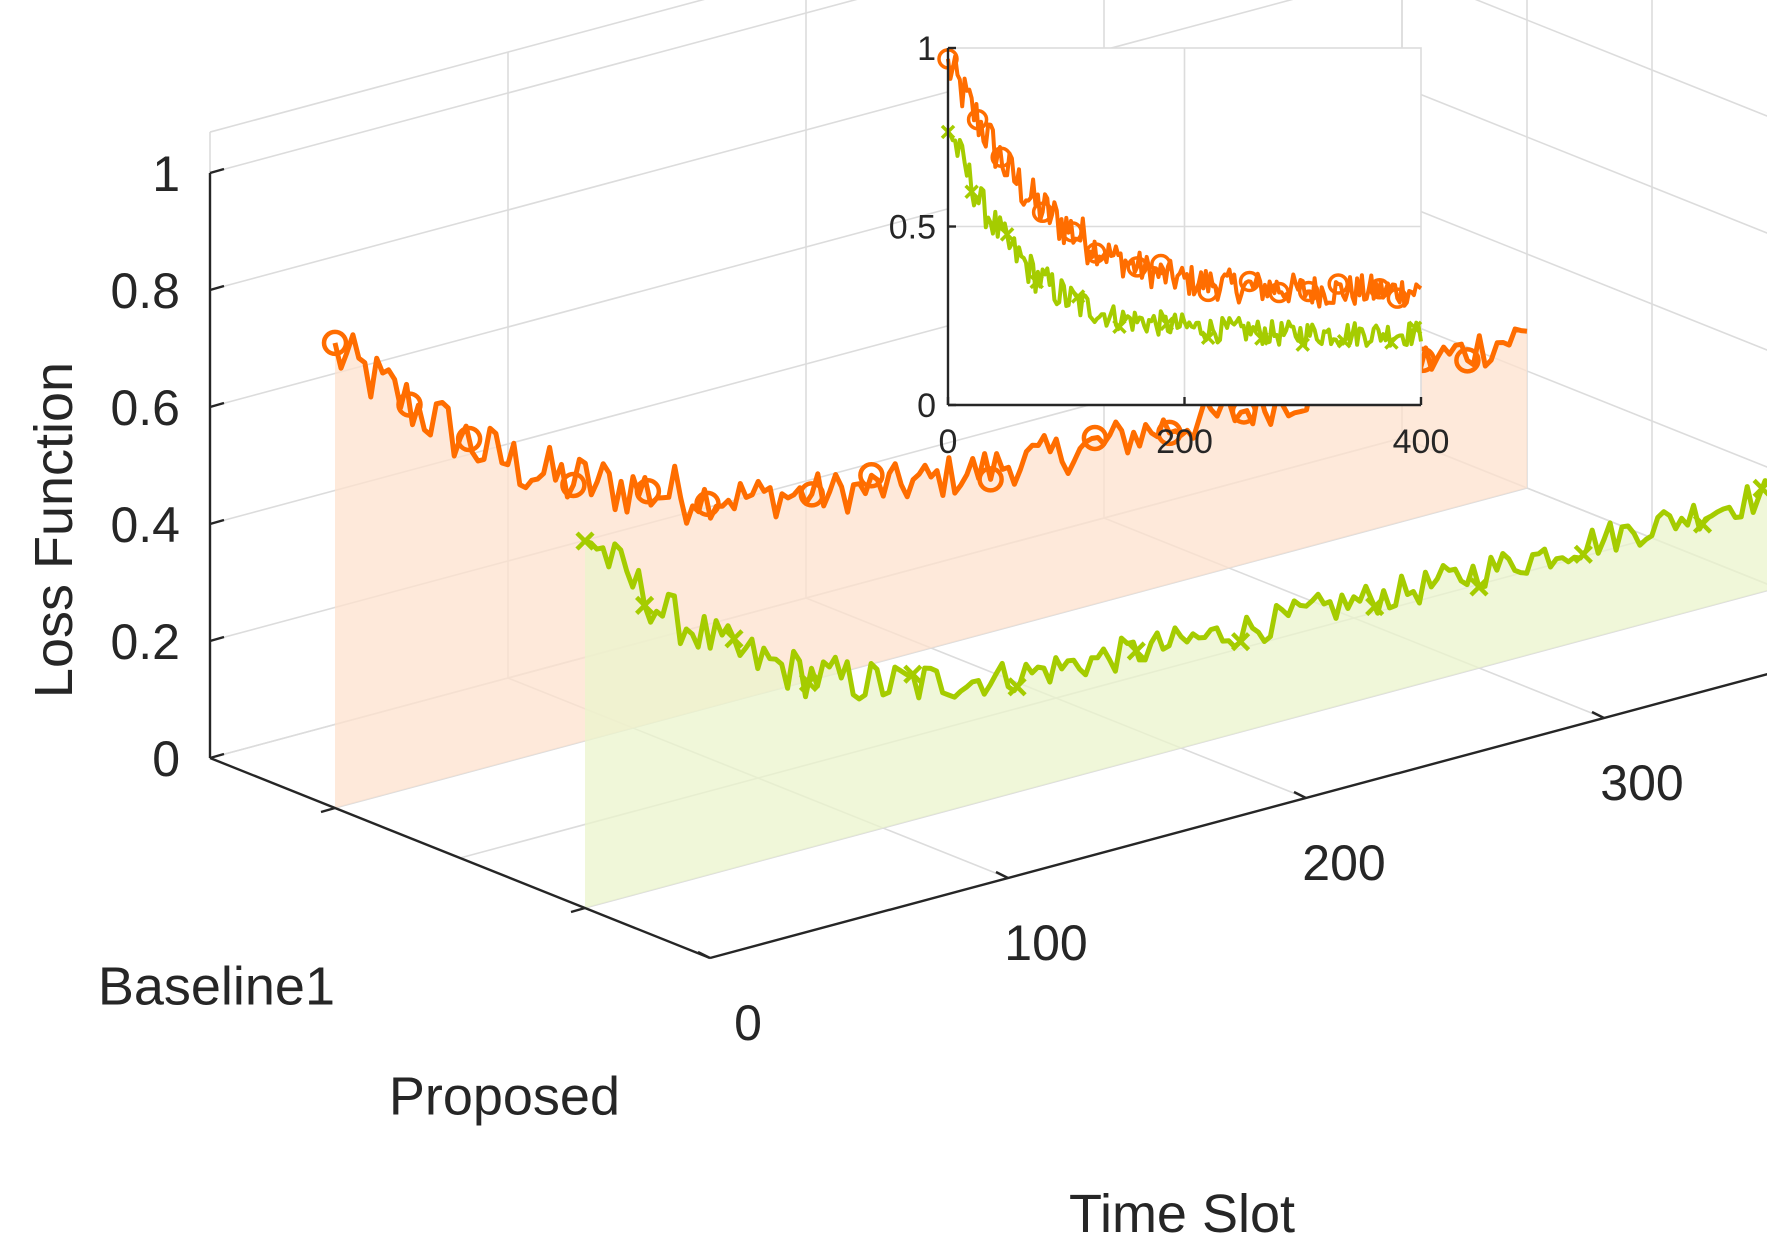 This screenshot has width=1767, height=1254. I want to click on x-tick-label: 0, so click(748, 1023).